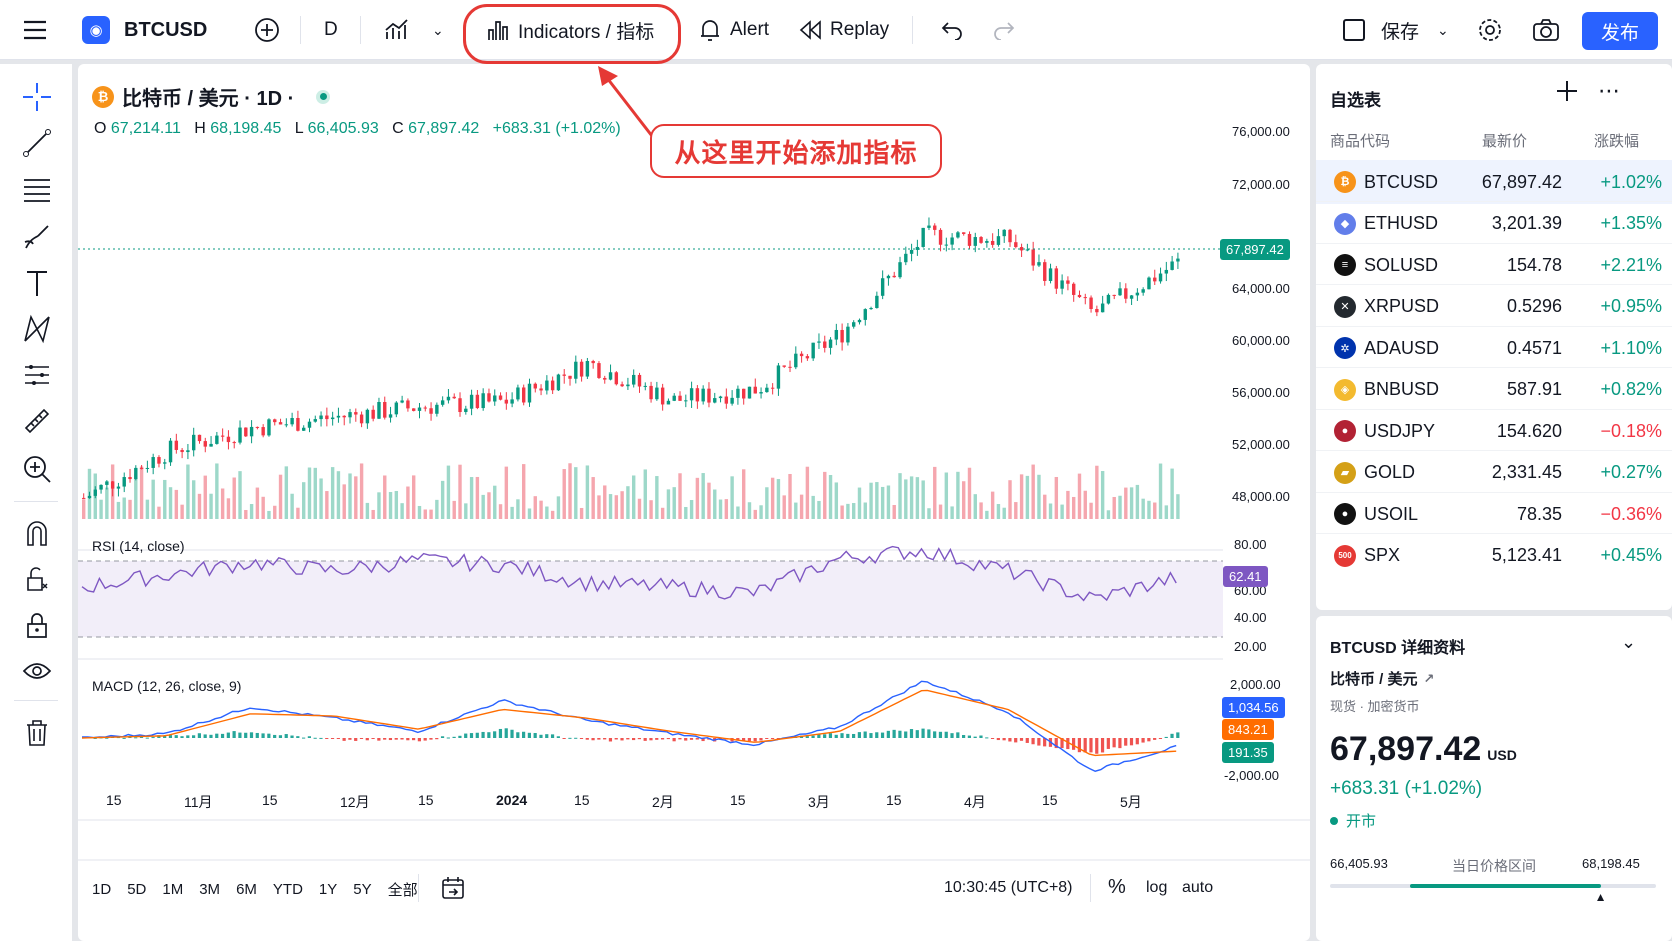 The image size is (1672, 941). What do you see at coordinates (37, 733) in the screenshot?
I see `trash-icon` at bounding box center [37, 733].